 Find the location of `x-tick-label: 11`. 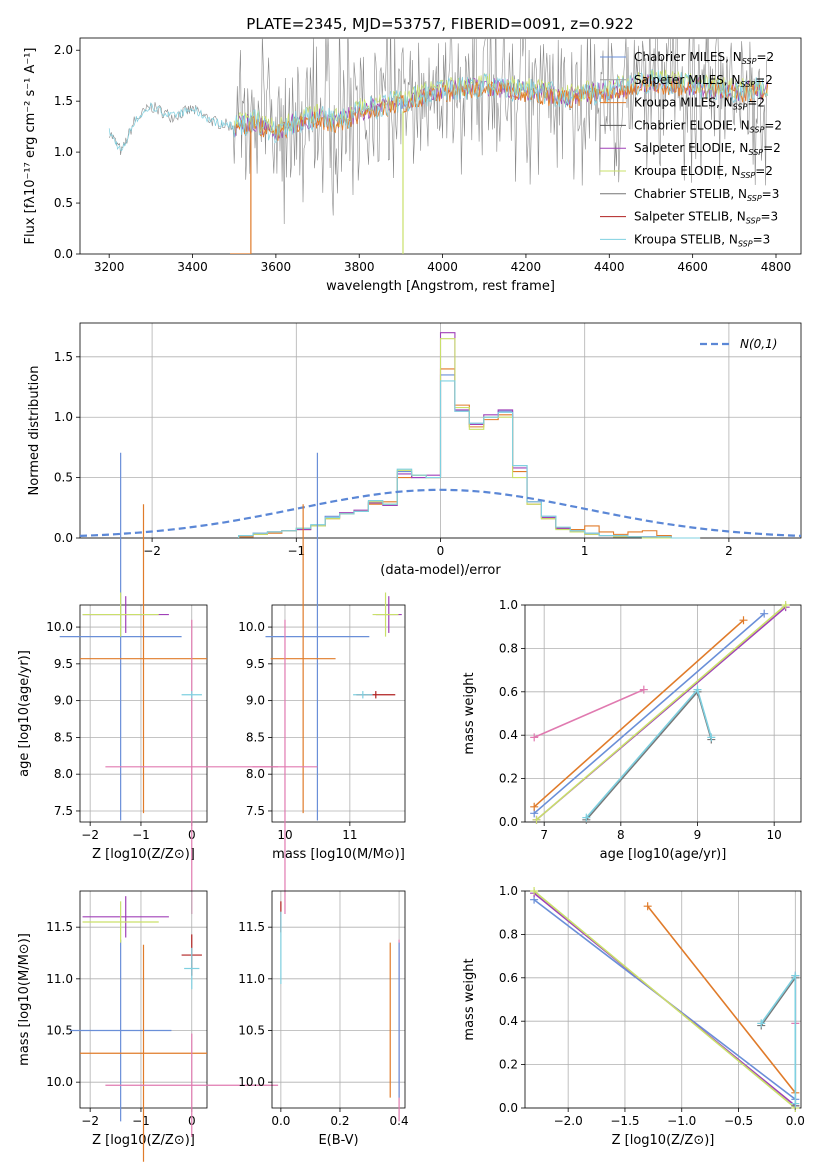

x-tick-label: 11 is located at coordinates (349, 835).